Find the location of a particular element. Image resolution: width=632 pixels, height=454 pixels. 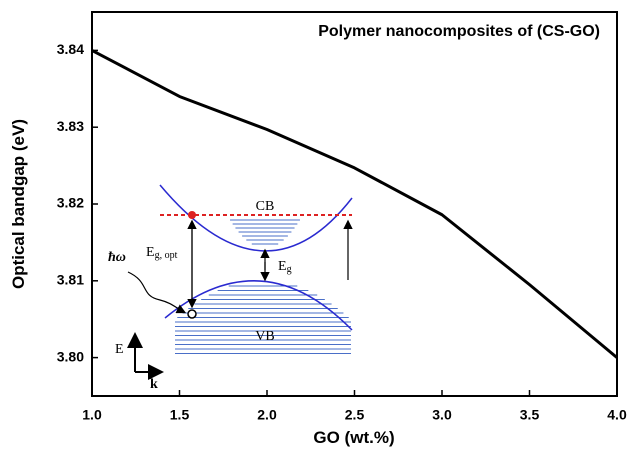

k-label: k is located at coordinates (154, 384).